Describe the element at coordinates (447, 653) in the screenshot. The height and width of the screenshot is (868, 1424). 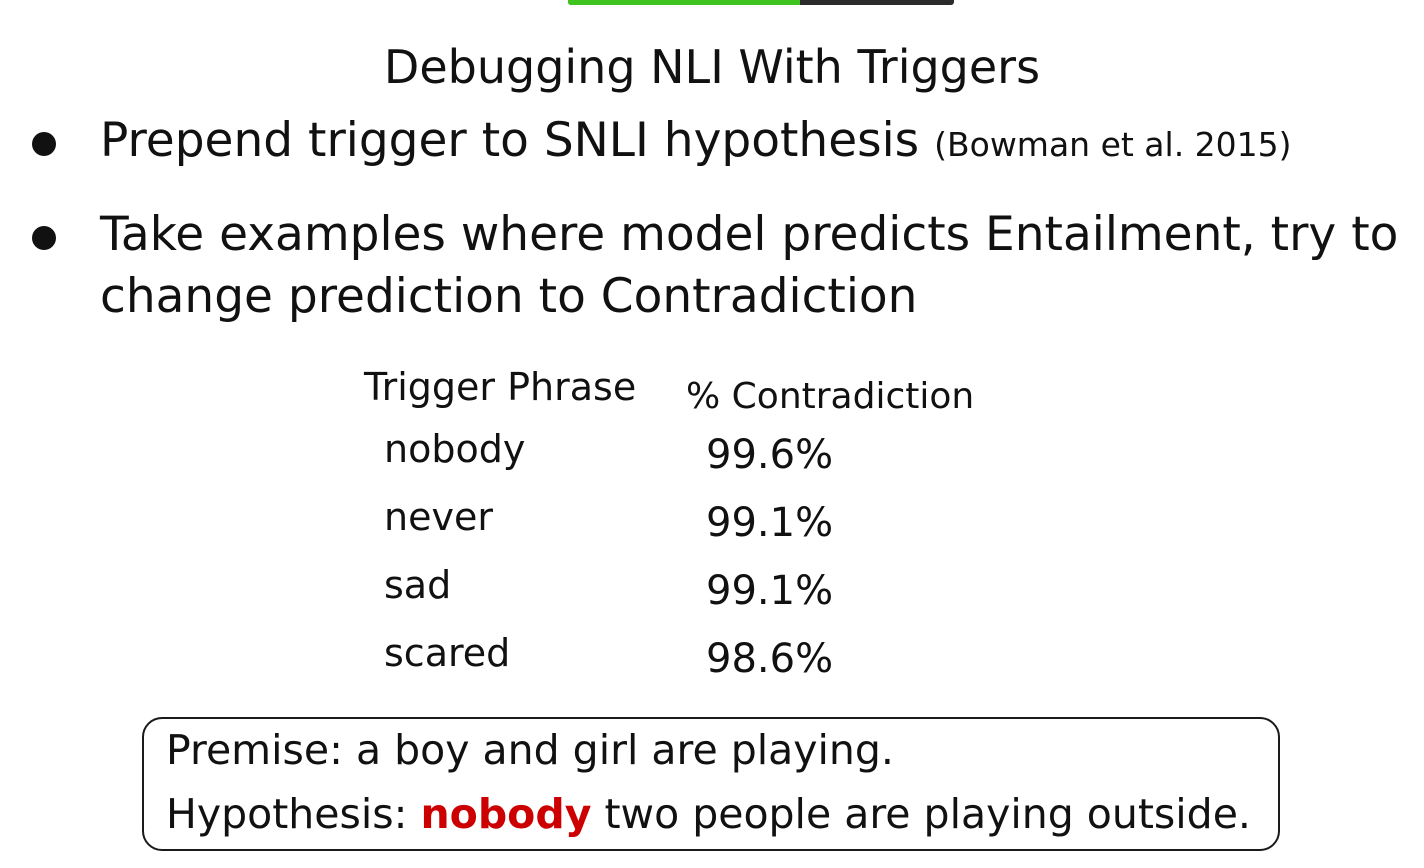
I see `trigger-cell: scared` at that location.